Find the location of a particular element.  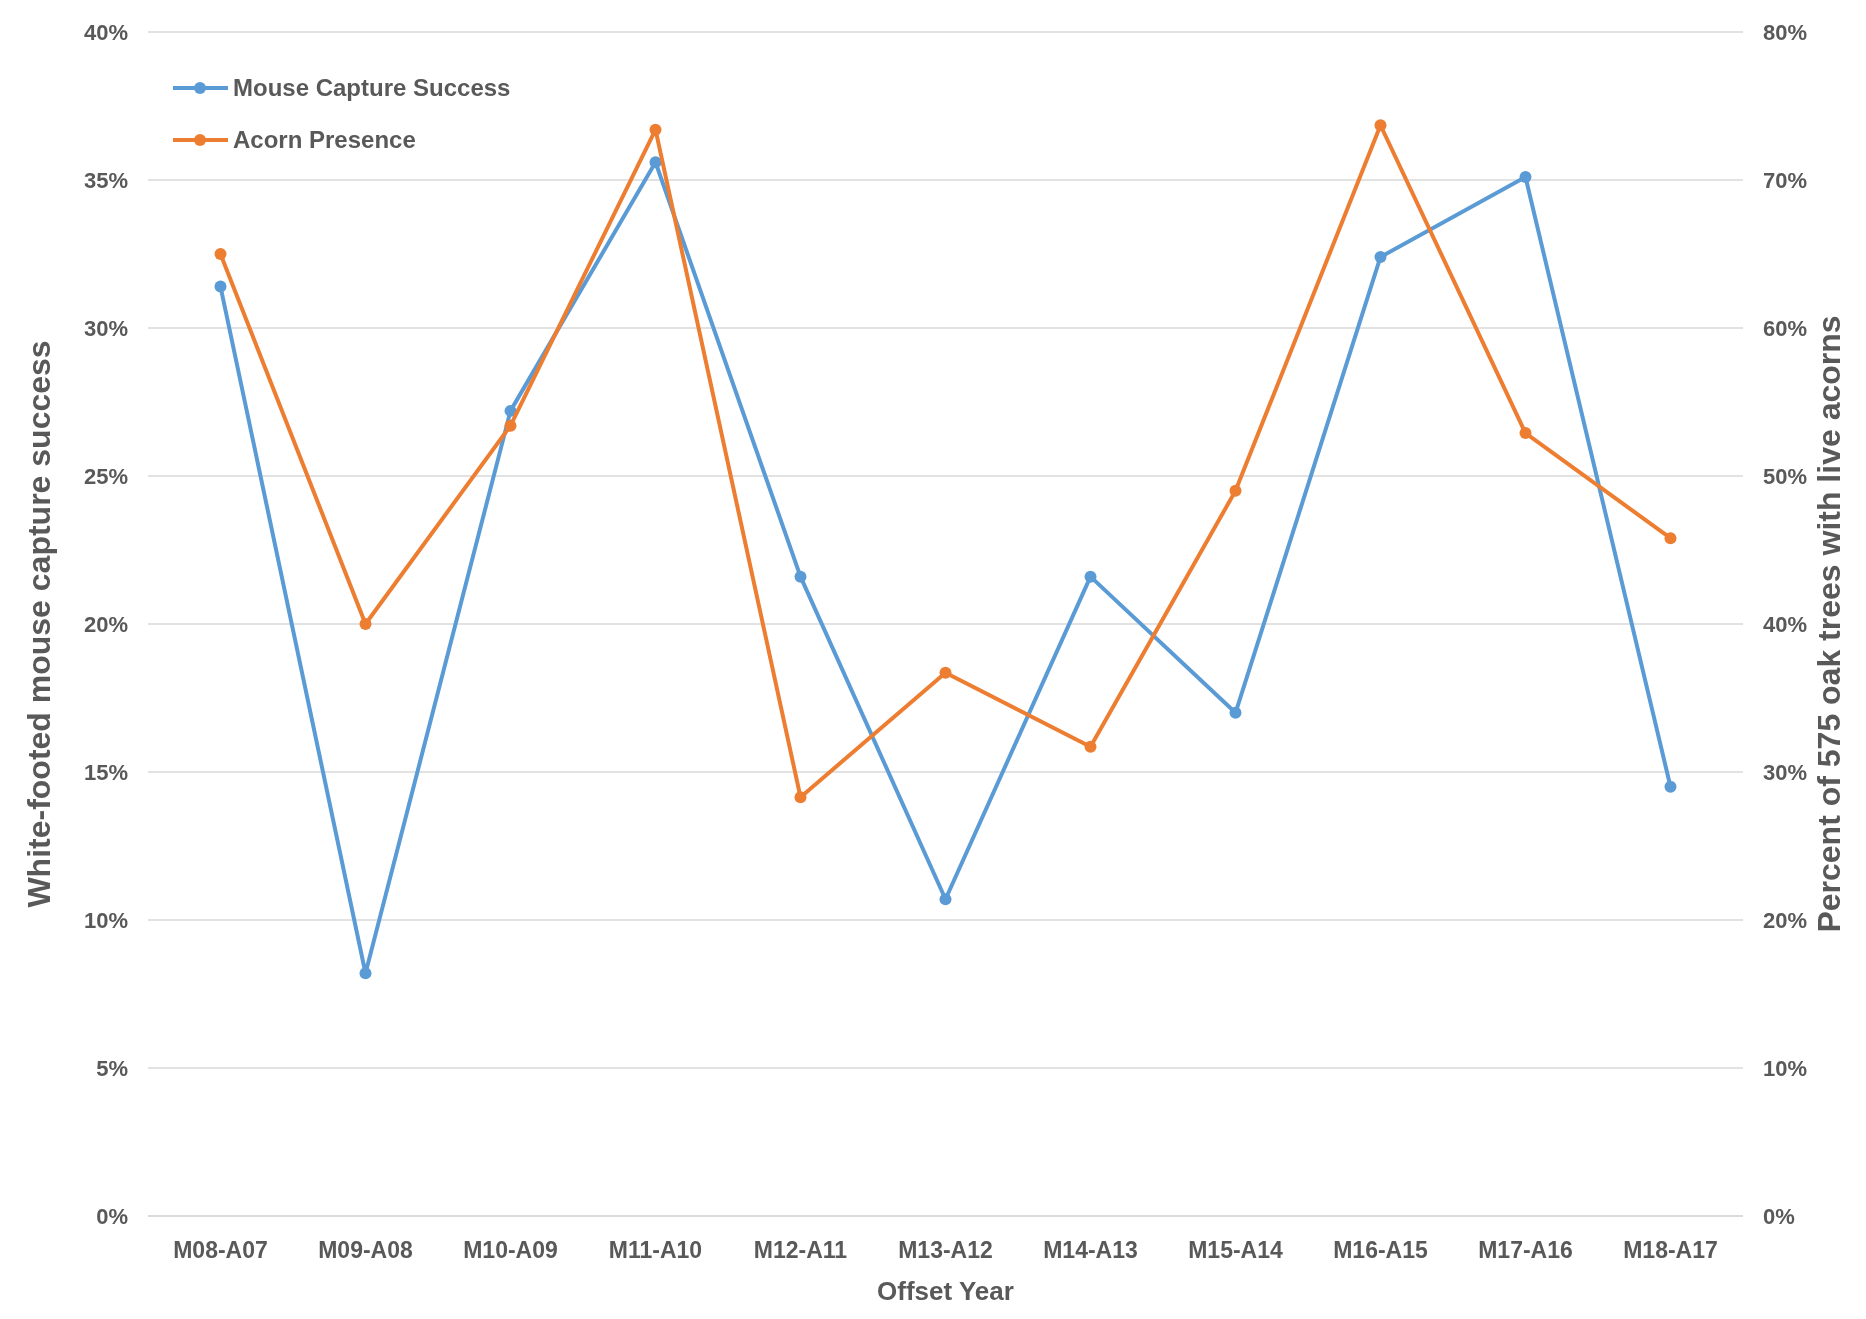

x-tick-label: M16-A15 is located at coordinates (1380, 1250).